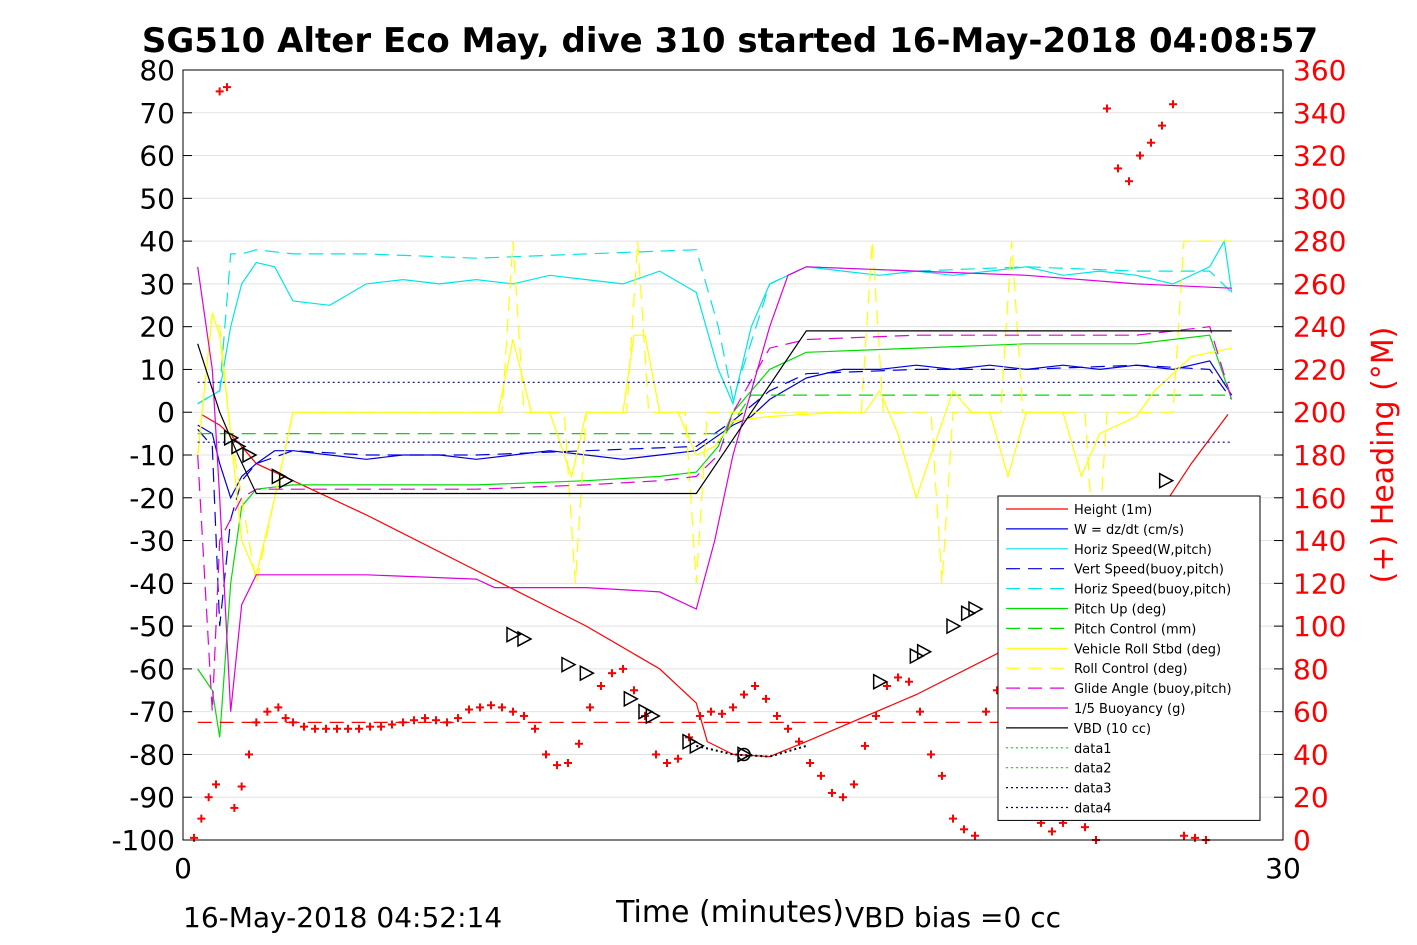 The image size is (1417, 945). Describe the element at coordinates (183, 868) in the screenshot. I see `x-tick-label: 0` at that location.